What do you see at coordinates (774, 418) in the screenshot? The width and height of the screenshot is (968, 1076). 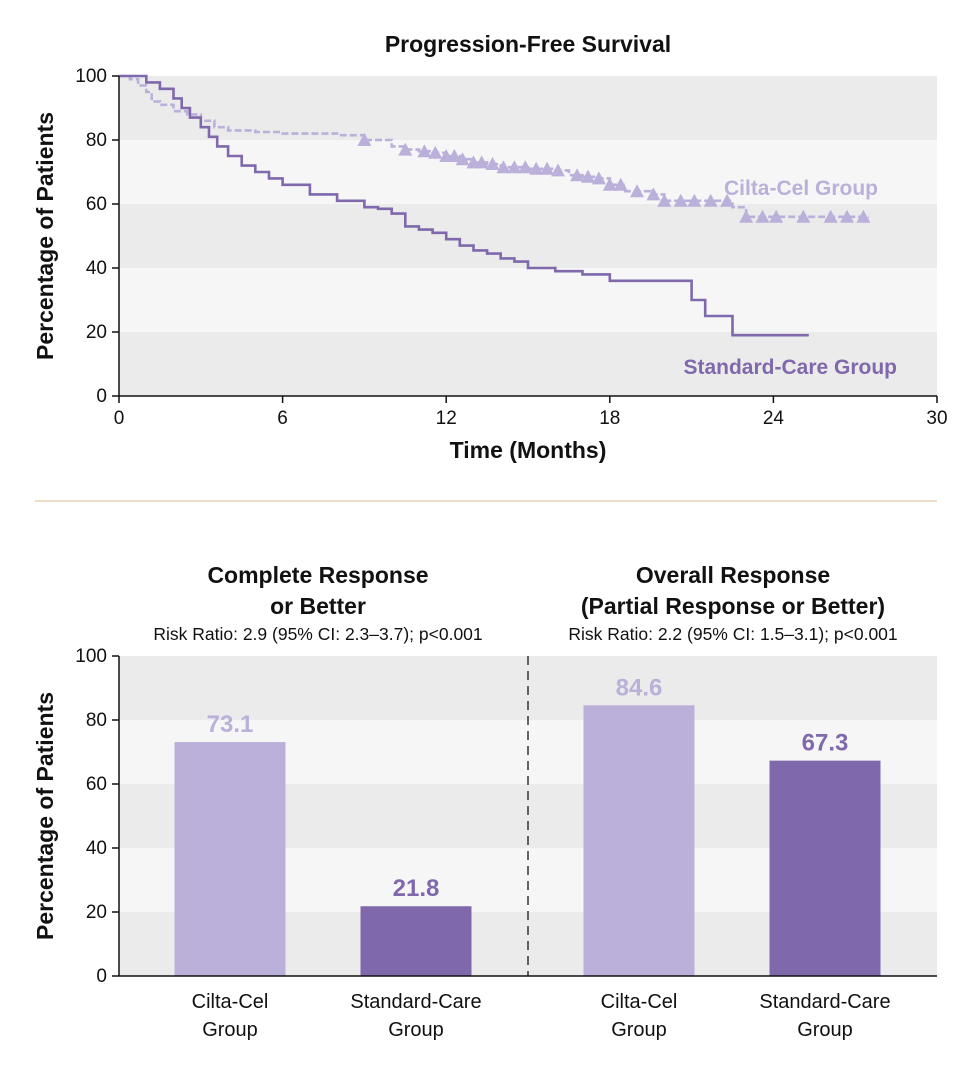 I see `pfs-xtick-label: 24` at bounding box center [774, 418].